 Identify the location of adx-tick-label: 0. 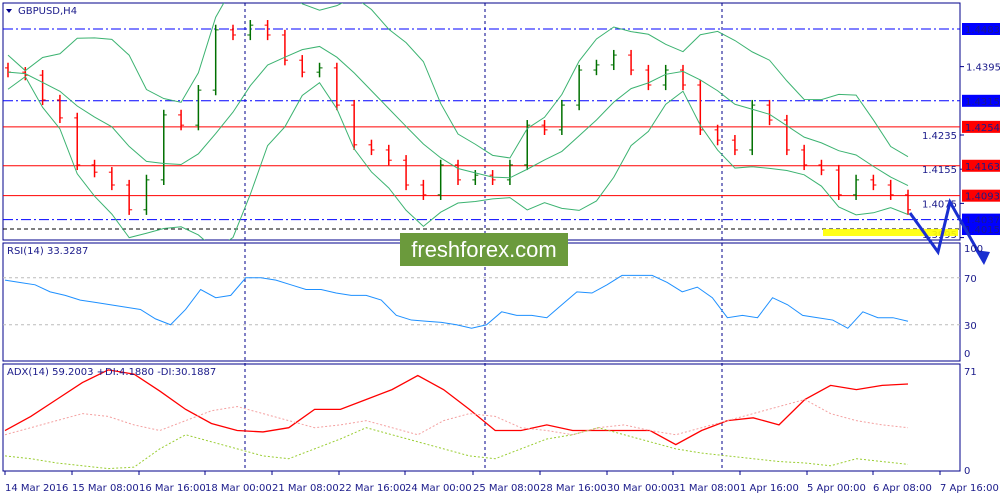
(967, 471).